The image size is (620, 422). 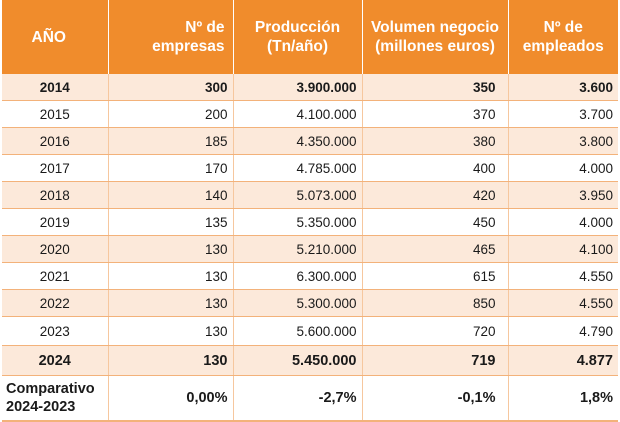 What do you see at coordinates (298, 360) in the screenshot?
I see `cell-produccion: 5.450.000` at bounding box center [298, 360].